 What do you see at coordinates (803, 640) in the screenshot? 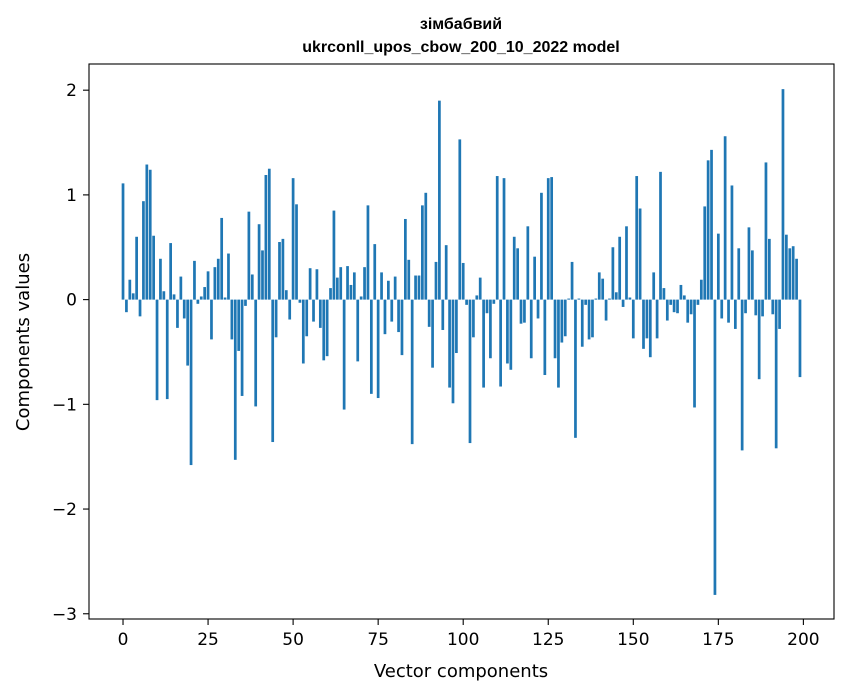
I see `x-tick-label: 200` at bounding box center [803, 640].